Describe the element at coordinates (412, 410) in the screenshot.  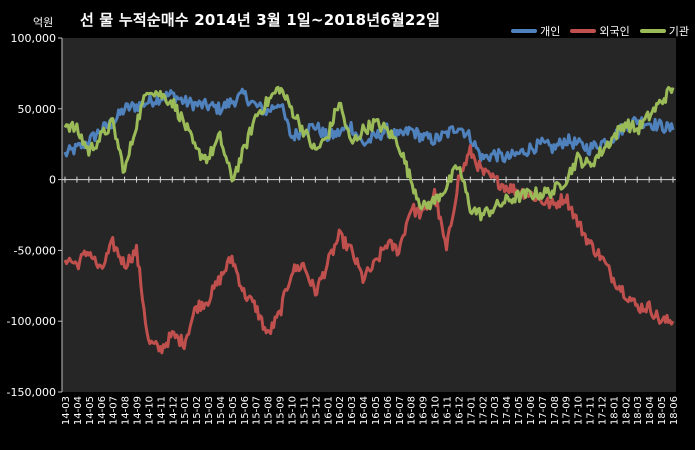
I see `x-tick-label: 16-08` at that location.